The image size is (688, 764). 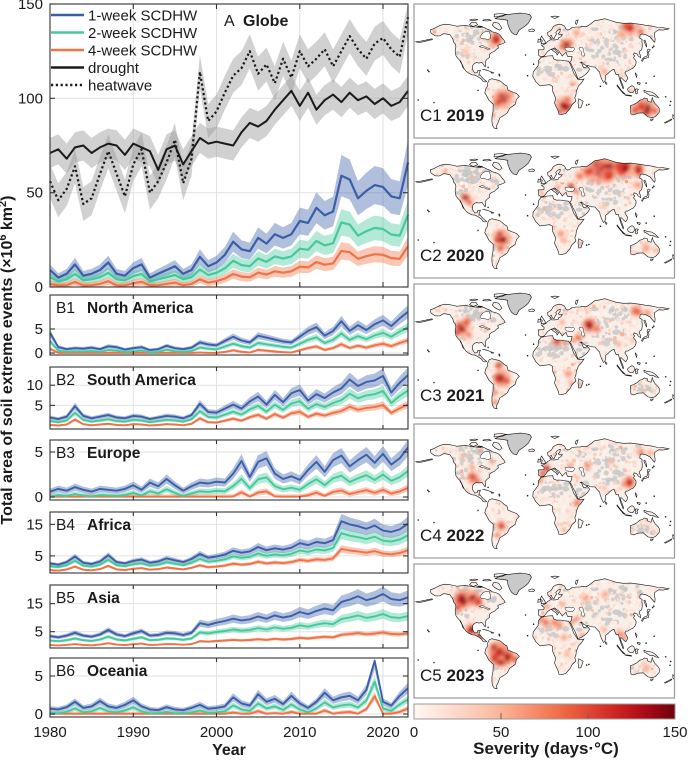 What do you see at coordinates (117, 671) in the screenshot?
I see `svg-text: Oceania` at bounding box center [117, 671].